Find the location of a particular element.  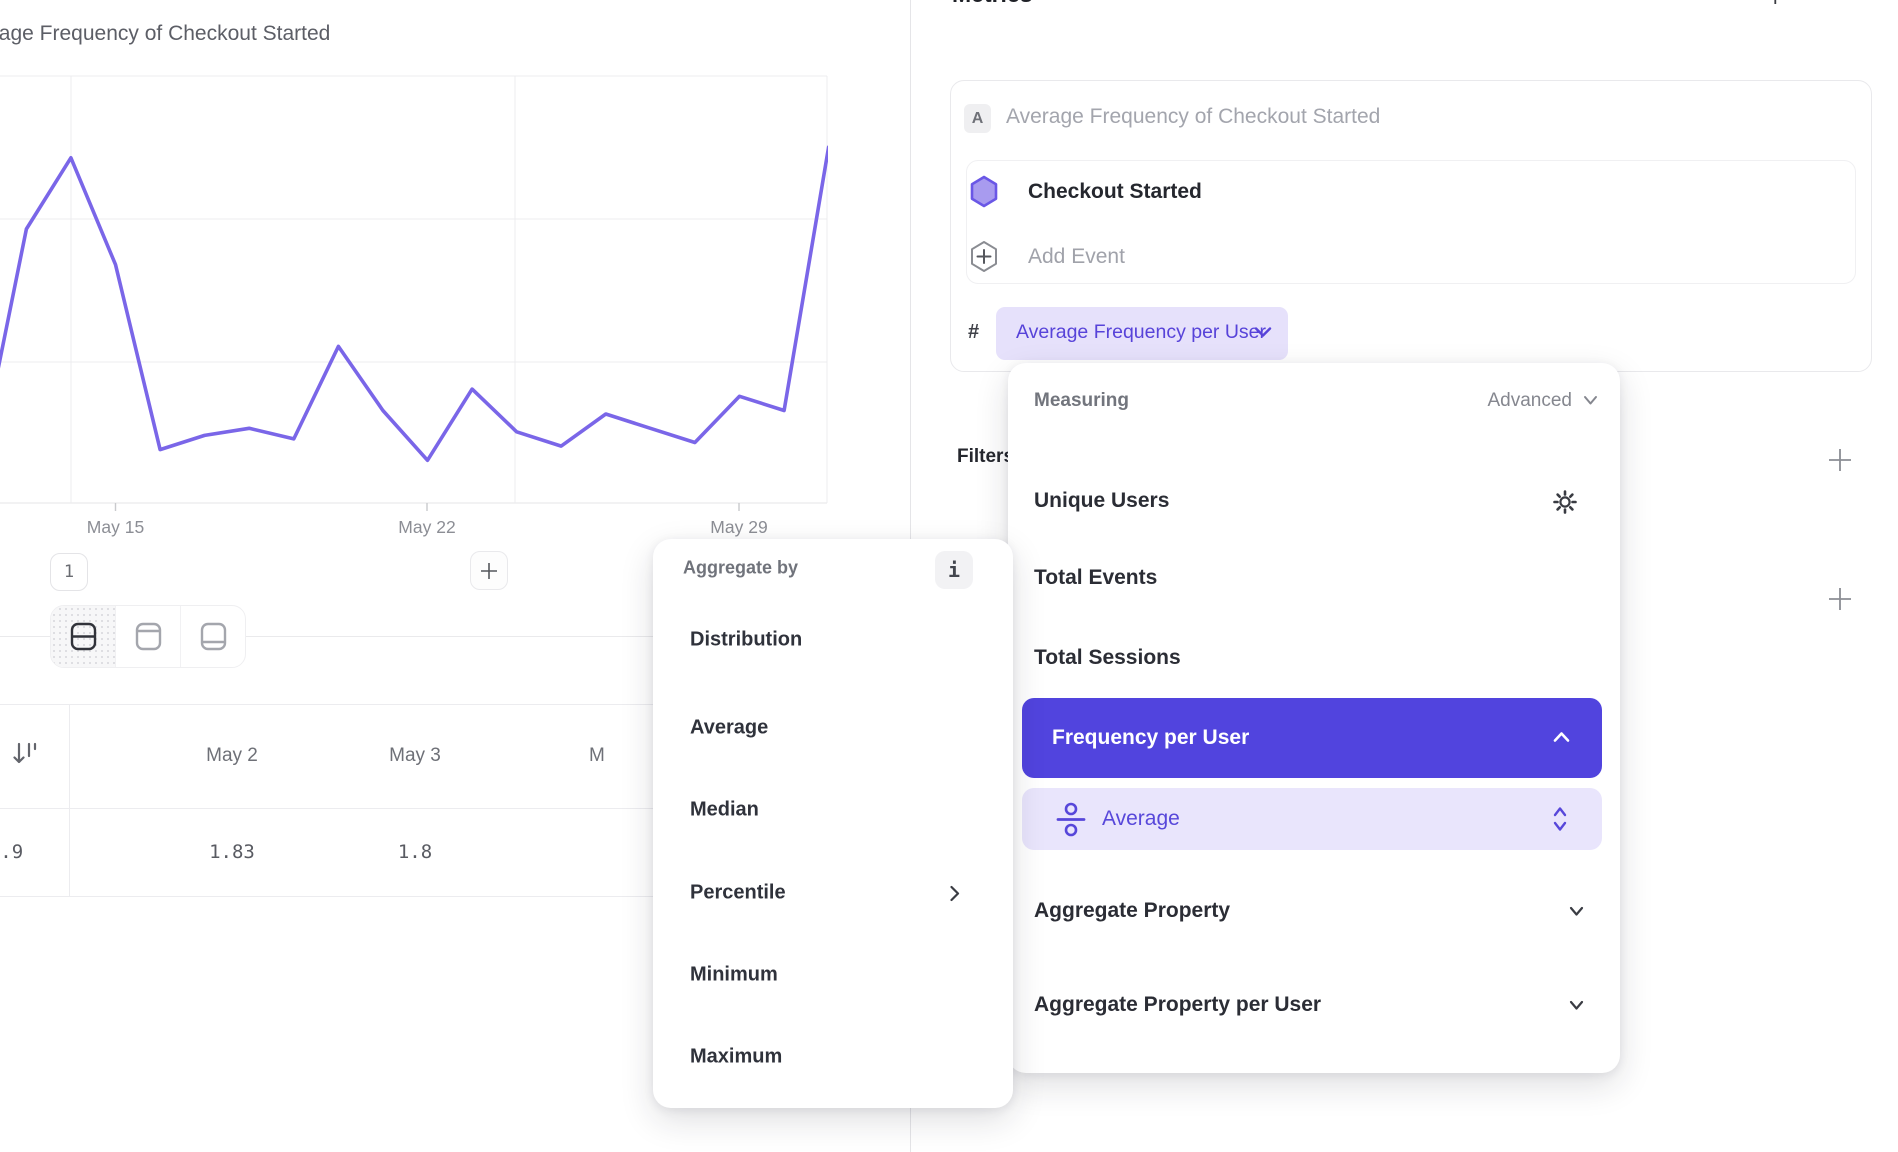

selected-item-label: Frequency per User is located at coordinates (1151, 737).